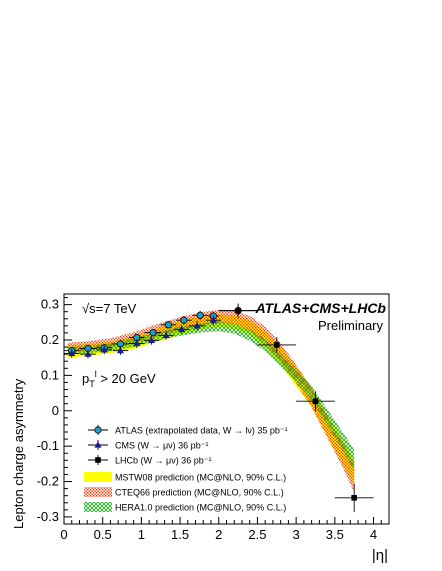  Describe the element at coordinates (296, 534) in the screenshot. I see `x-tick-label: 3` at that location.